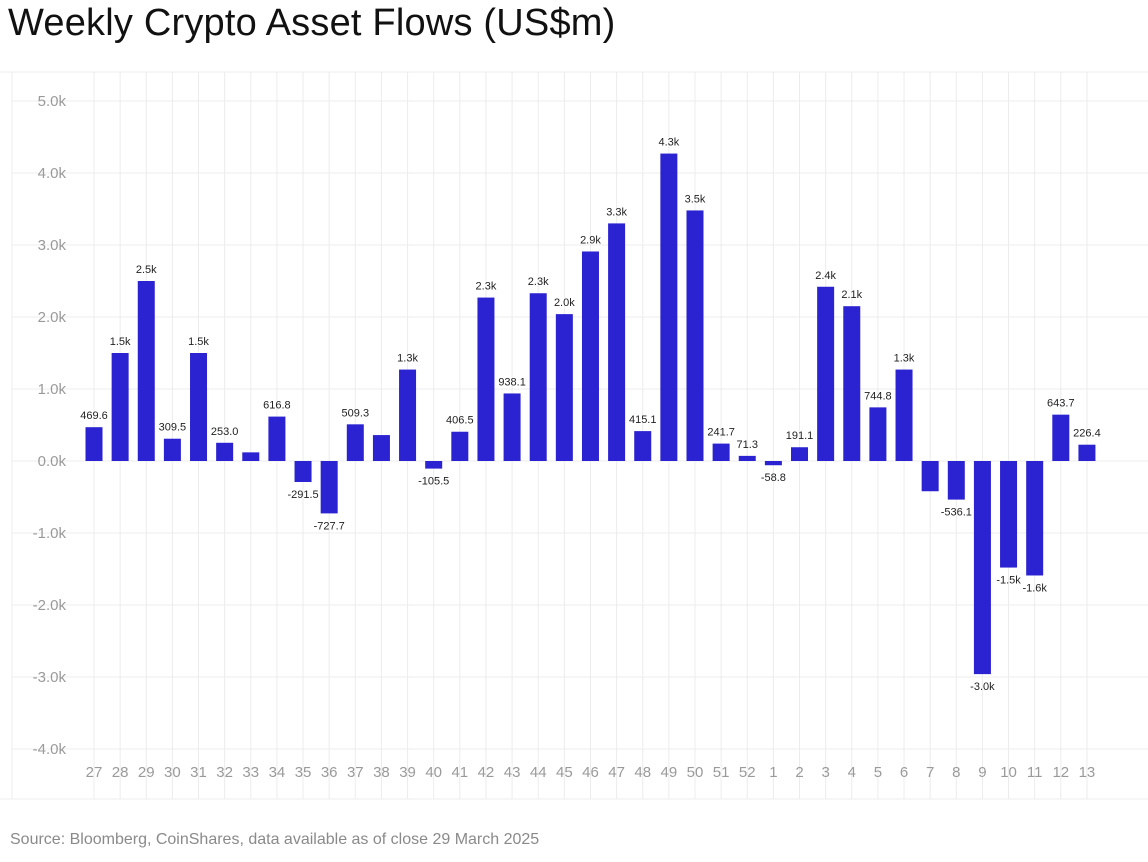 This screenshot has width=1148, height=862. I want to click on x-tick-label: 2, so click(799, 772).